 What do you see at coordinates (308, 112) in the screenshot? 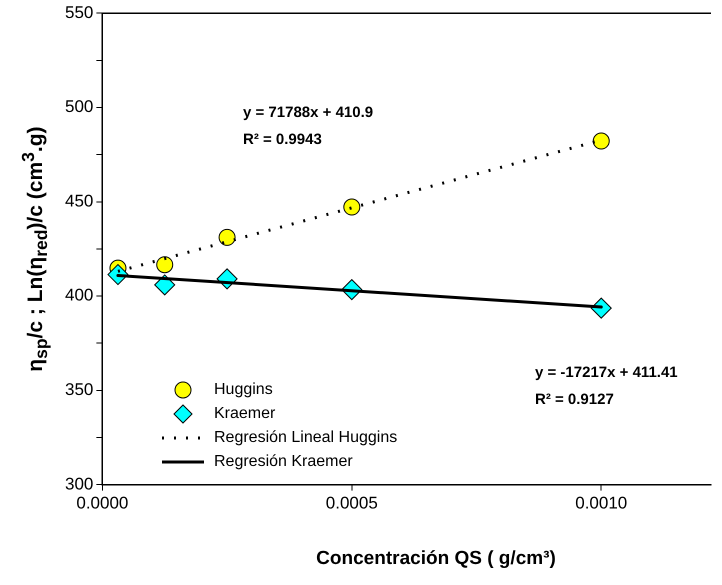
I see `annotation: y = 71788x + 410.9` at bounding box center [308, 112].